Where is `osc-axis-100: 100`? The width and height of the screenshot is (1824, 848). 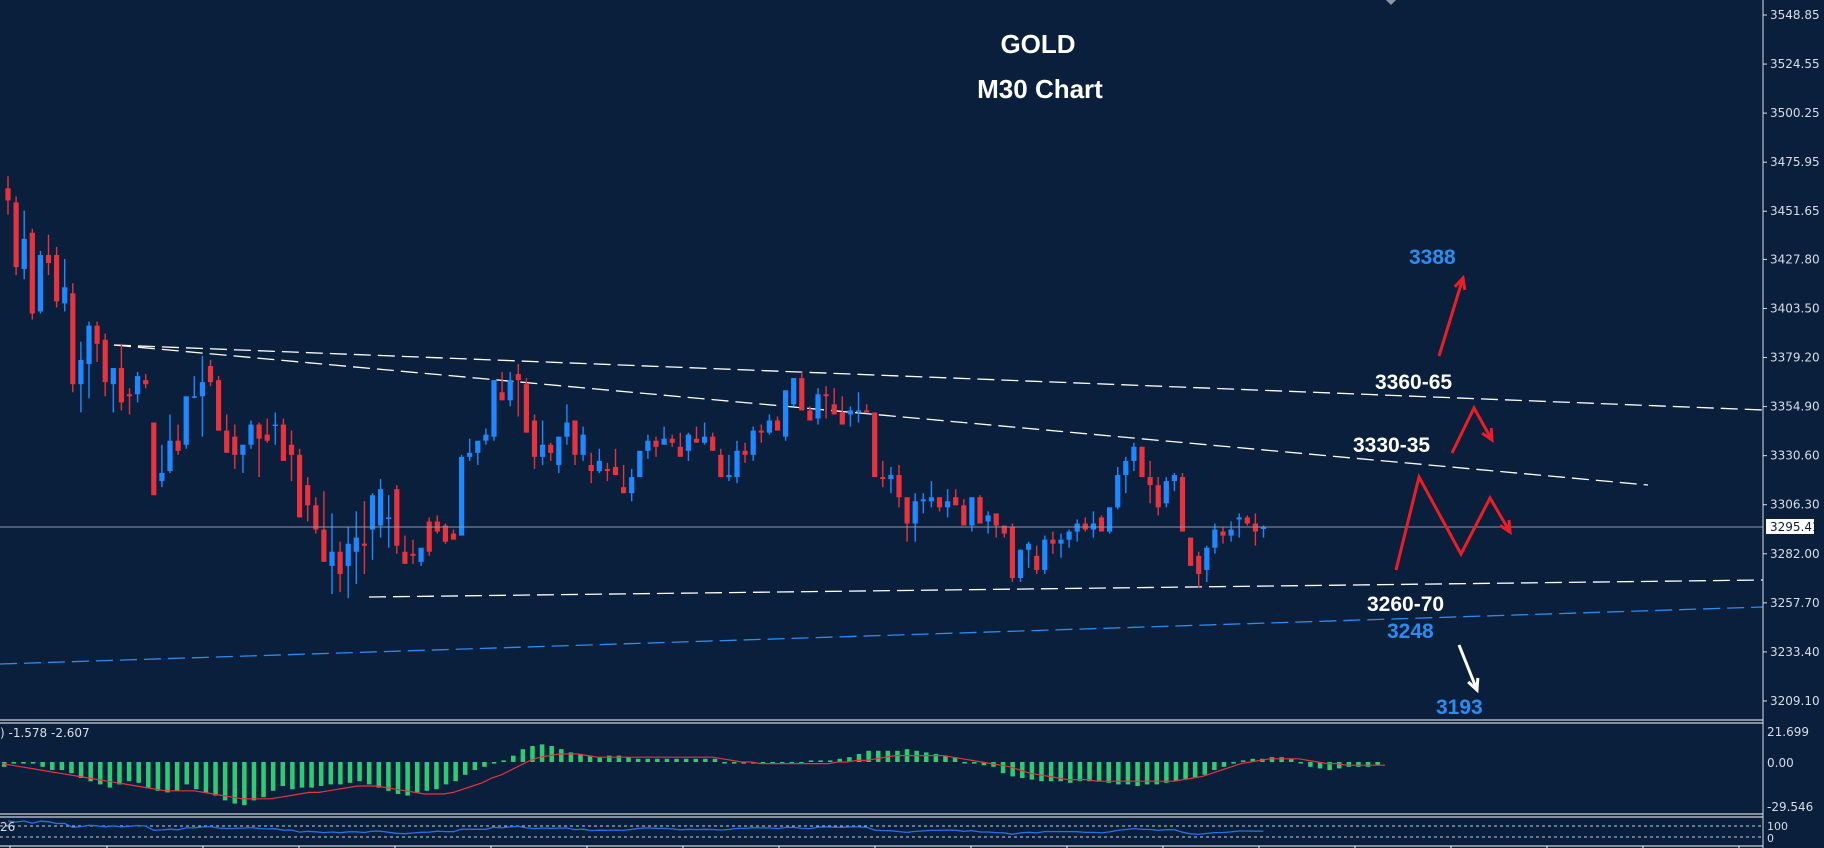 osc-axis-100: 100 is located at coordinates (1777, 826).